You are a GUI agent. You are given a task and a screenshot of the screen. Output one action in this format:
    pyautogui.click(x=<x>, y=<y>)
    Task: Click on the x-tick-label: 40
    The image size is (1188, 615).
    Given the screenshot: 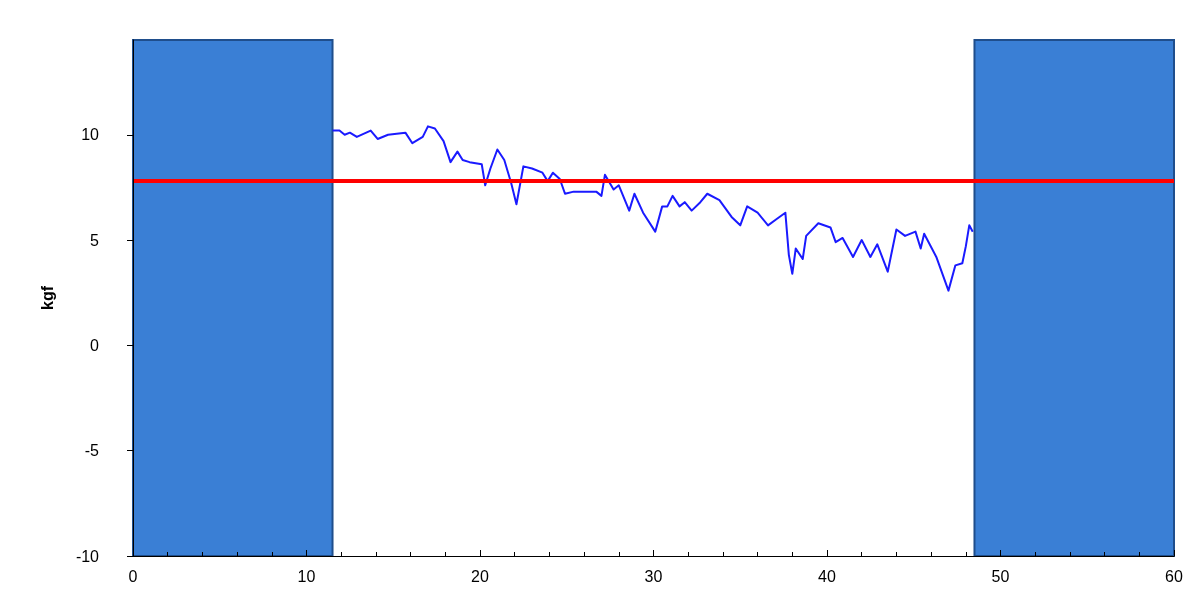 What is the action you would take?
    pyautogui.click(x=827, y=576)
    